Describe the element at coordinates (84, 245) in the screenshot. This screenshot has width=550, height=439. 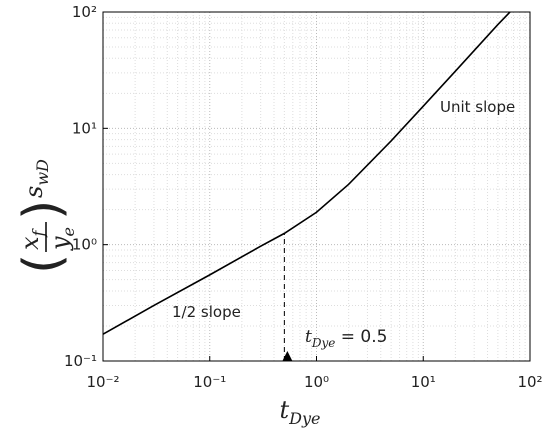
I see `y-tick-label: 10⁰` at that location.